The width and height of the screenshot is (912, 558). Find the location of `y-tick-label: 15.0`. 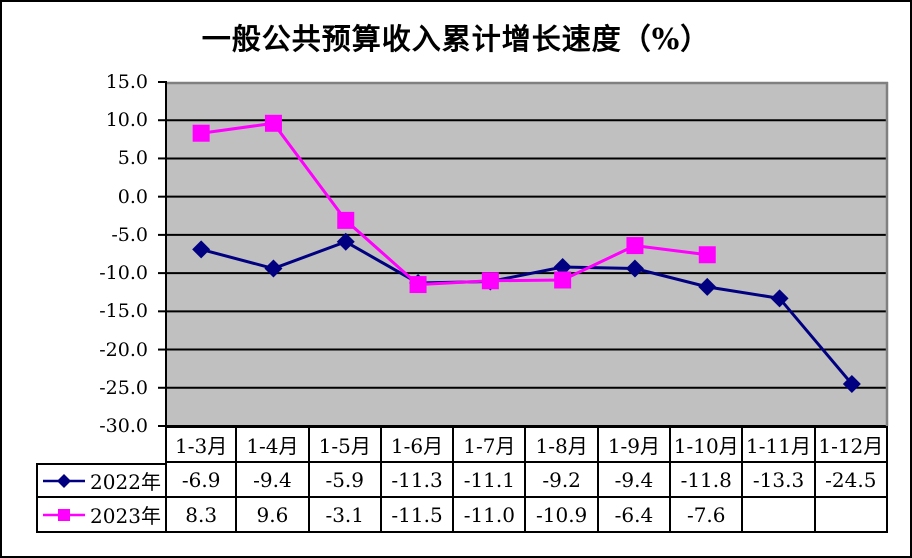

y-tick-label: 15.0 is located at coordinates (126, 82).